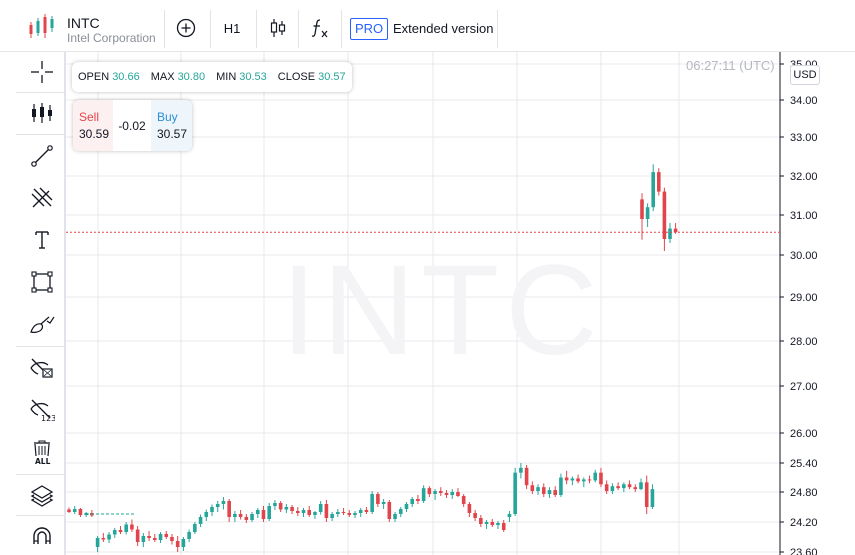  I want to click on trend-line-tool, so click(42, 156).